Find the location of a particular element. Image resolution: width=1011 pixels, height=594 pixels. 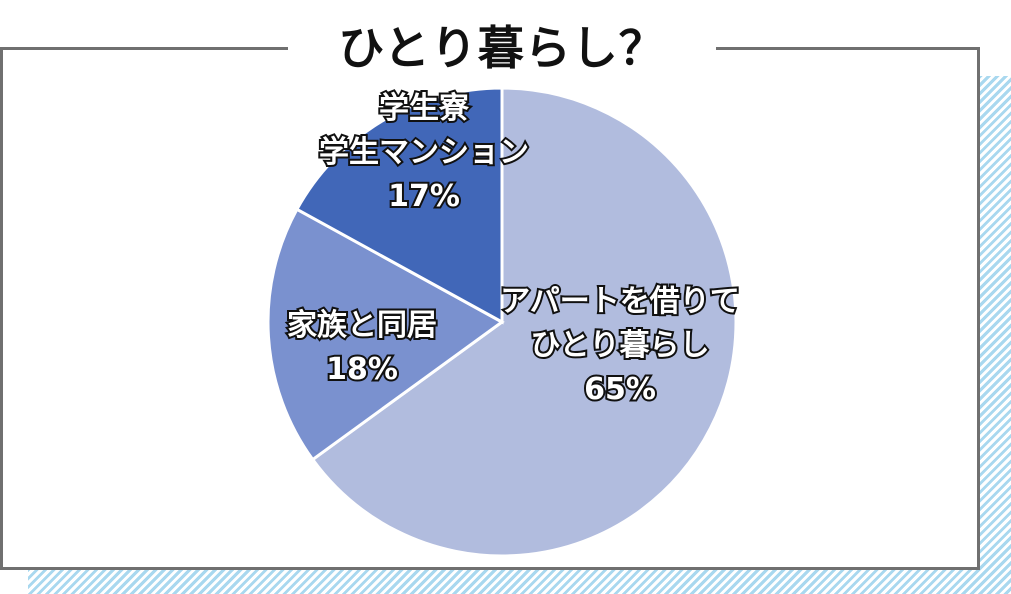

slice-2-category-label: 学生マンション is located at coordinates (424, 152).